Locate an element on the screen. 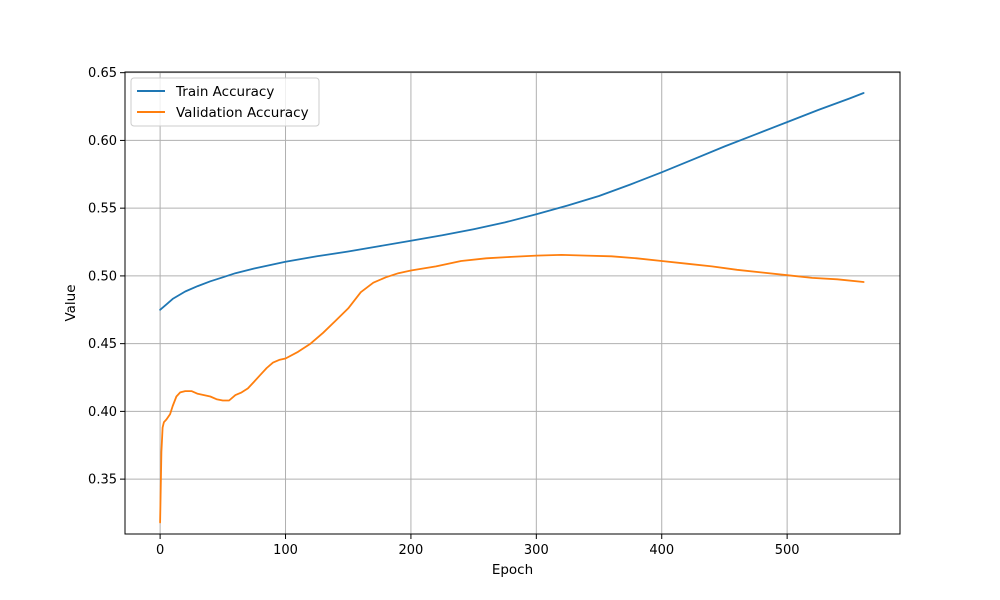  legend-box is located at coordinates (225, 102).